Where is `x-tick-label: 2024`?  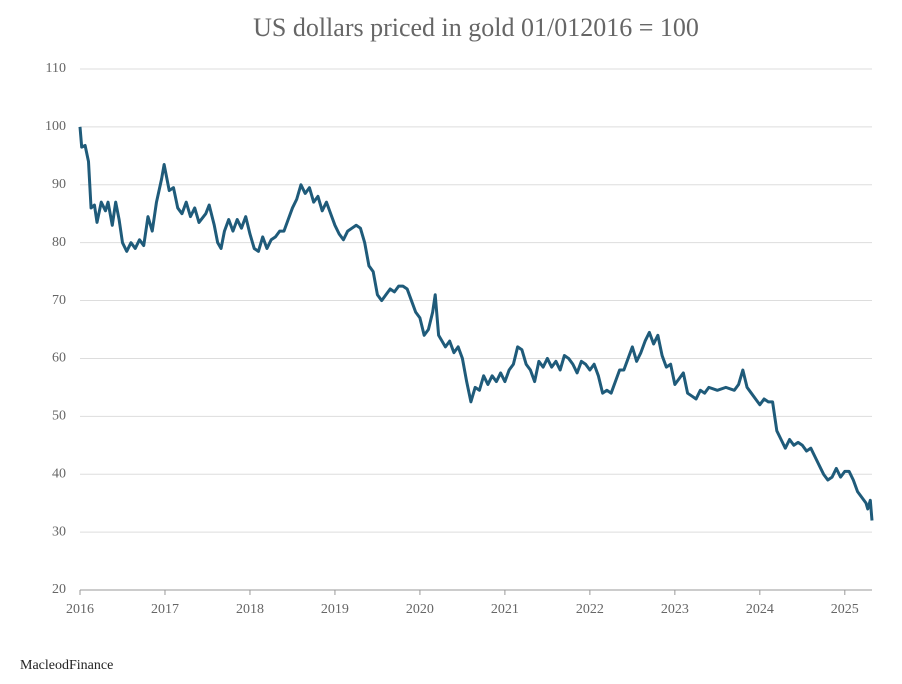 x-tick-label: 2024 is located at coordinates (760, 609).